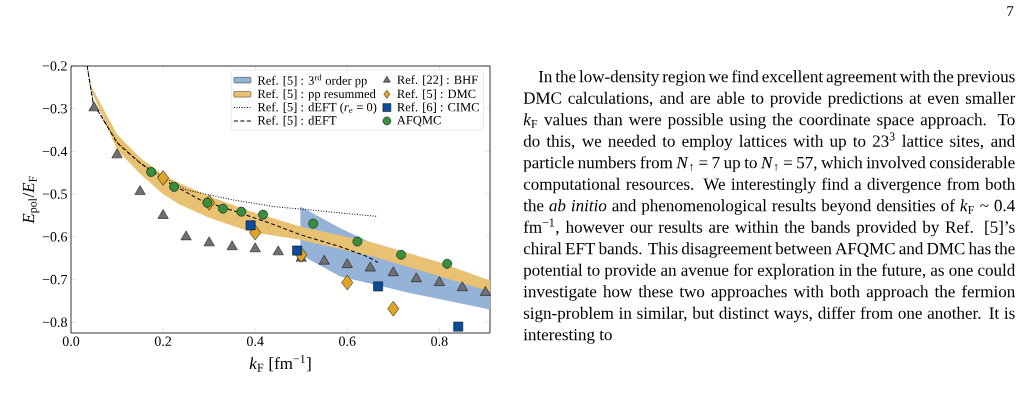 Image resolution: width=1022 pixels, height=415 pixels. What do you see at coordinates (436, 94) in the screenshot?
I see `legend-label: Ref. [5] : DMC` at bounding box center [436, 94].